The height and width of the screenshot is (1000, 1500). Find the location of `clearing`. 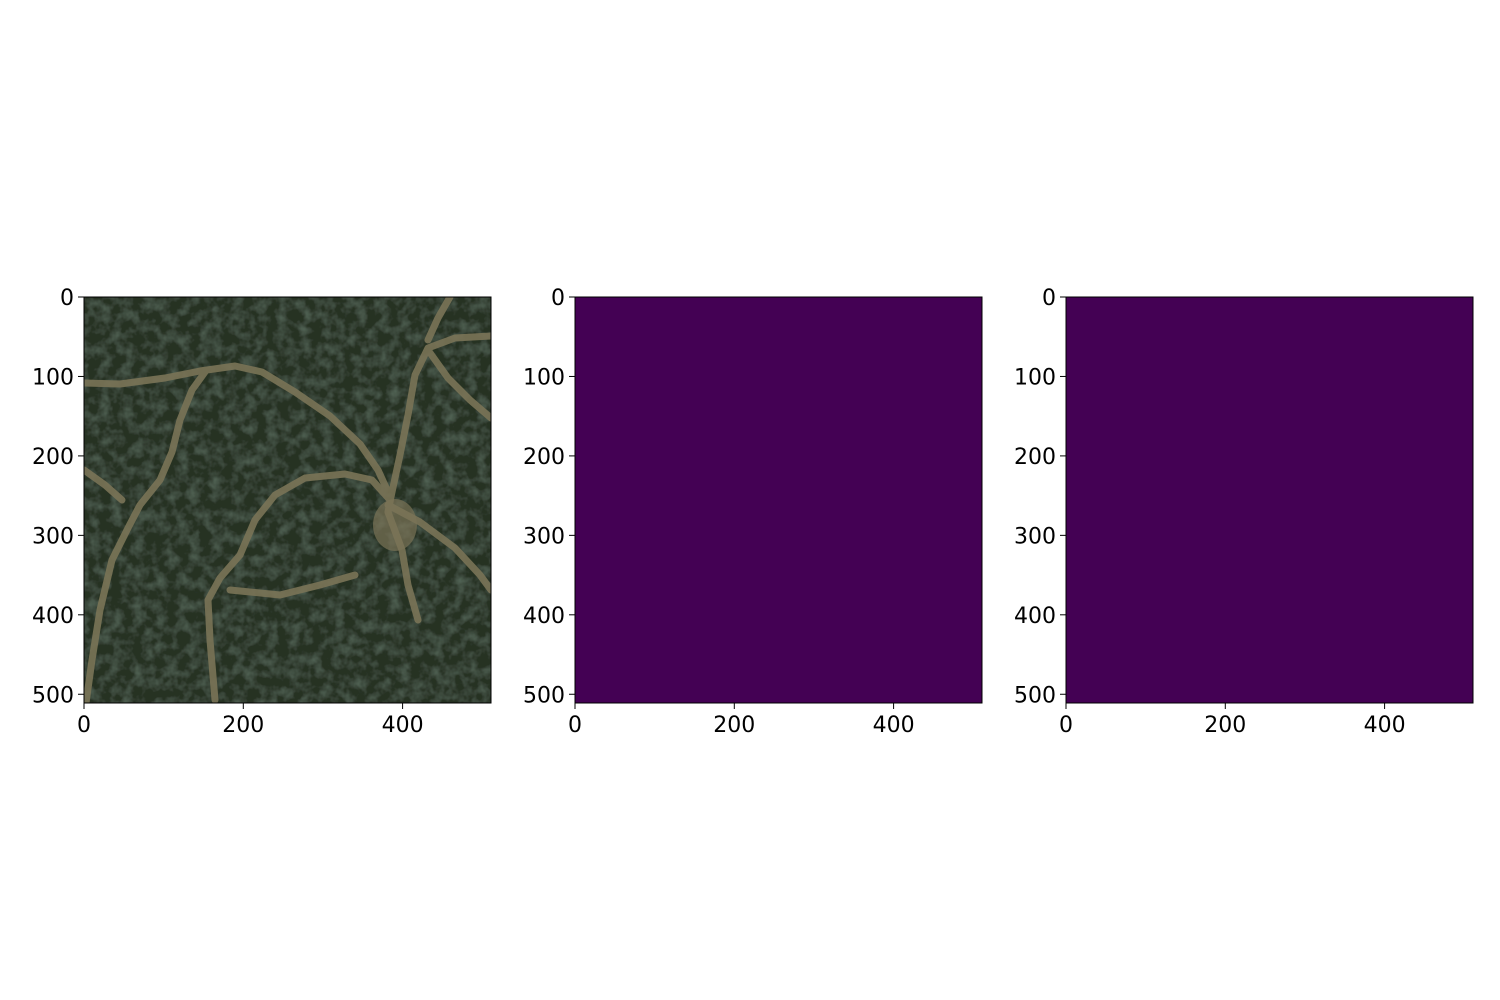

clearing is located at coordinates (395, 525).